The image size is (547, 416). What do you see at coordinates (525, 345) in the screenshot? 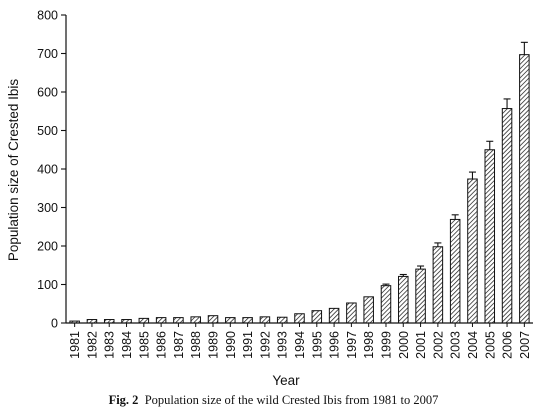
I see `x-tick-label: 2007` at bounding box center [525, 345].